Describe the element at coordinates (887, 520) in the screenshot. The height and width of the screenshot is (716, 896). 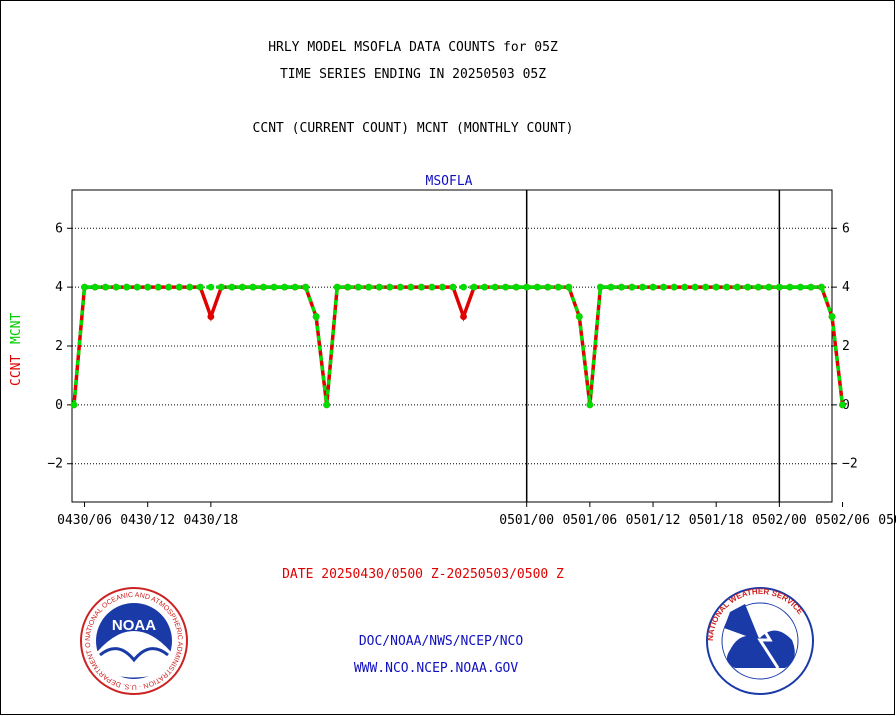
I see `tick-label-x: 0502/12` at that location.